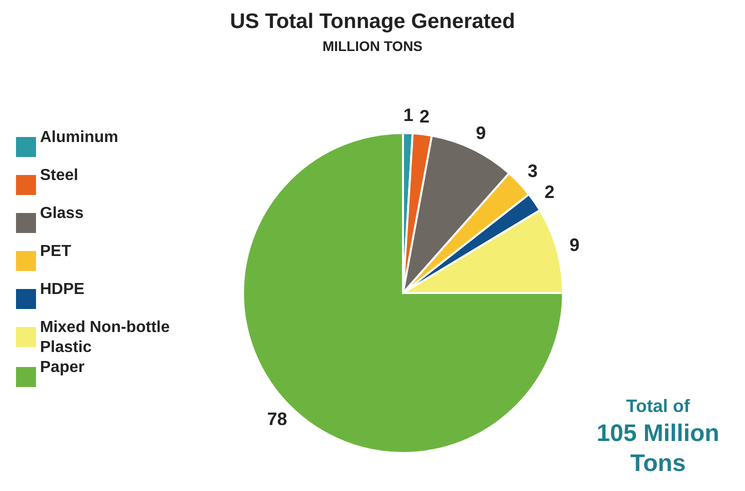 This screenshot has width=745, height=491. What do you see at coordinates (658, 449) in the screenshot?
I see `text: 105 Million Tons` at bounding box center [658, 449].